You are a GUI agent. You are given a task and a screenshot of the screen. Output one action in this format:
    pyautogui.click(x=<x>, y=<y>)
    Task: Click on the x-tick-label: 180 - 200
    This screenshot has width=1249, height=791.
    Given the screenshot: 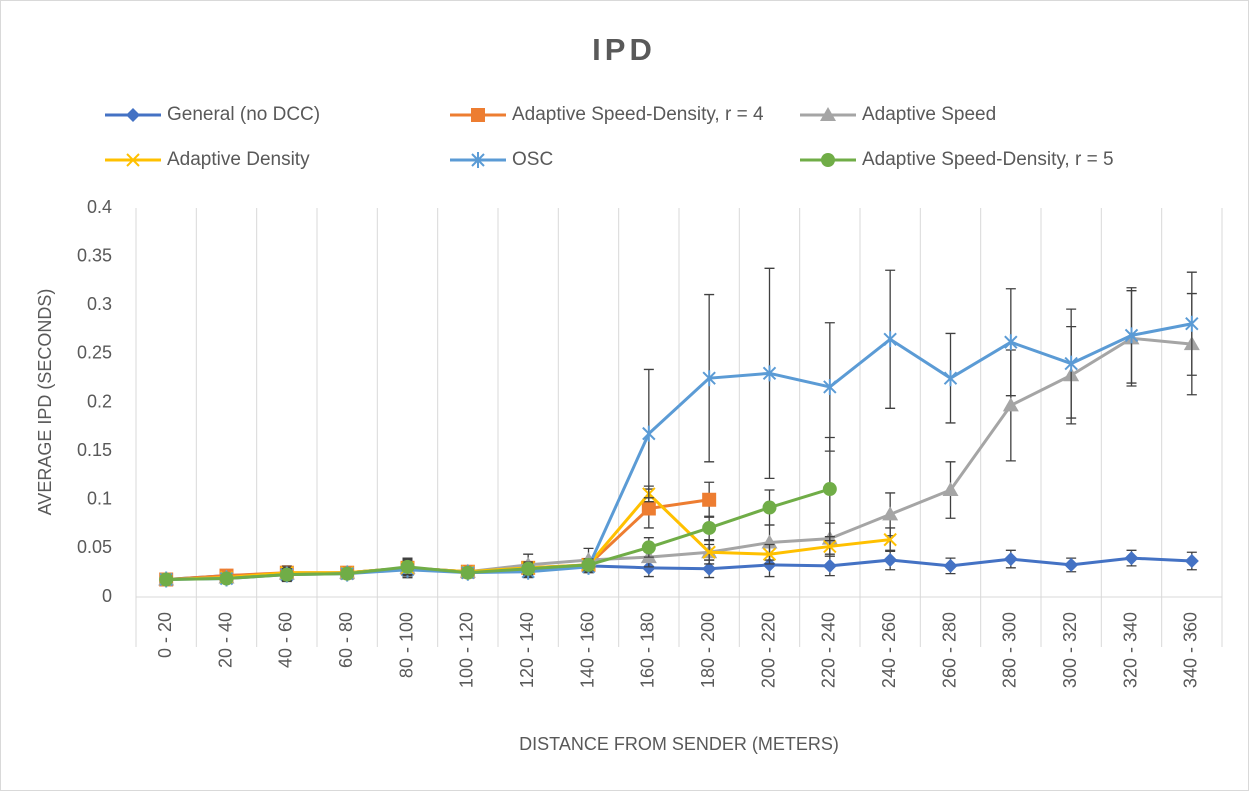 What is the action you would take?
    pyautogui.click(x=708, y=650)
    